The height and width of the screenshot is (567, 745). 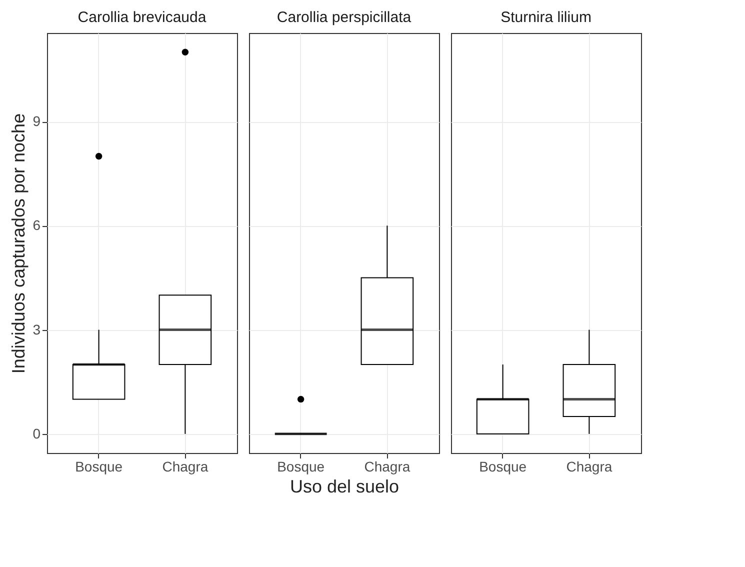 I want to click on y-axis-title: Individuos capturados por noche, so click(x=18, y=243).